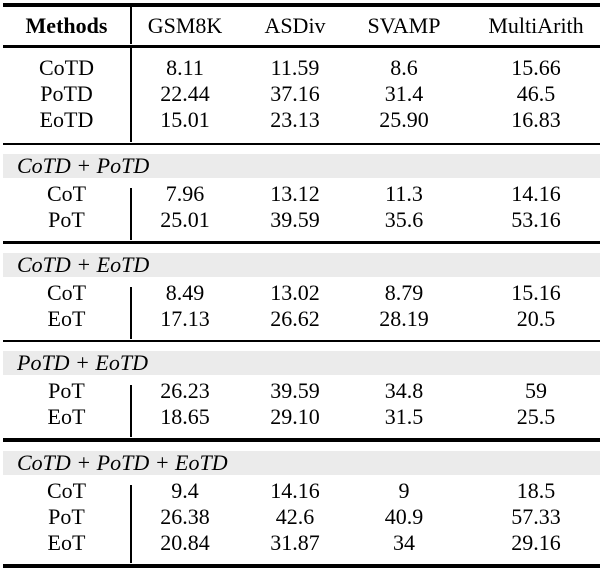 Image resolution: width=606 pixels, height=572 pixels. Describe the element at coordinates (185, 119) in the screenshot. I see `value-cell: 15.01` at that location.